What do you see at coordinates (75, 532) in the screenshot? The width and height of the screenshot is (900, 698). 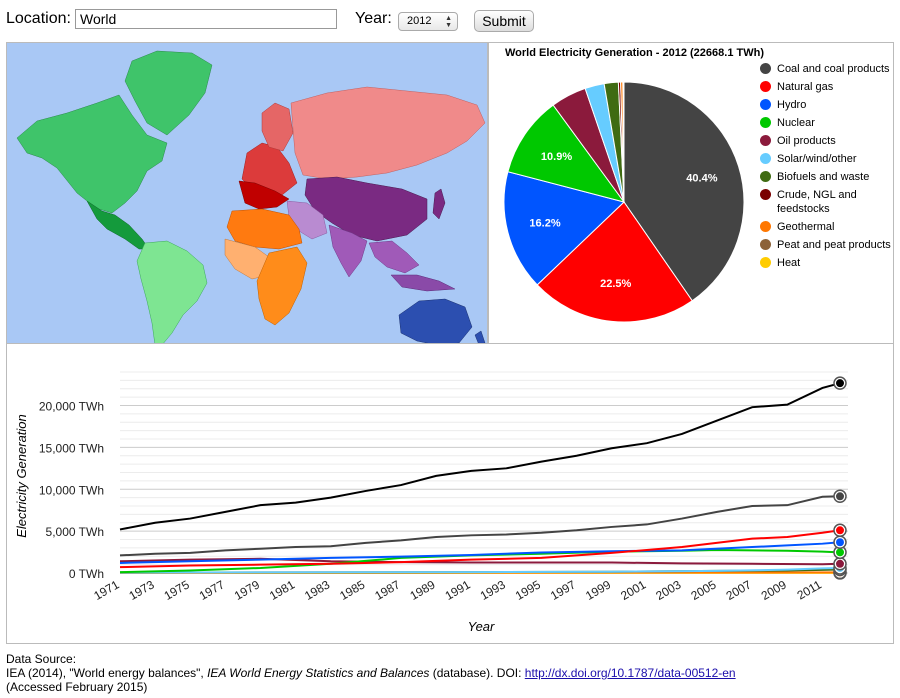 I see `y-tick-label: 5,000 TWh` at bounding box center [75, 532].